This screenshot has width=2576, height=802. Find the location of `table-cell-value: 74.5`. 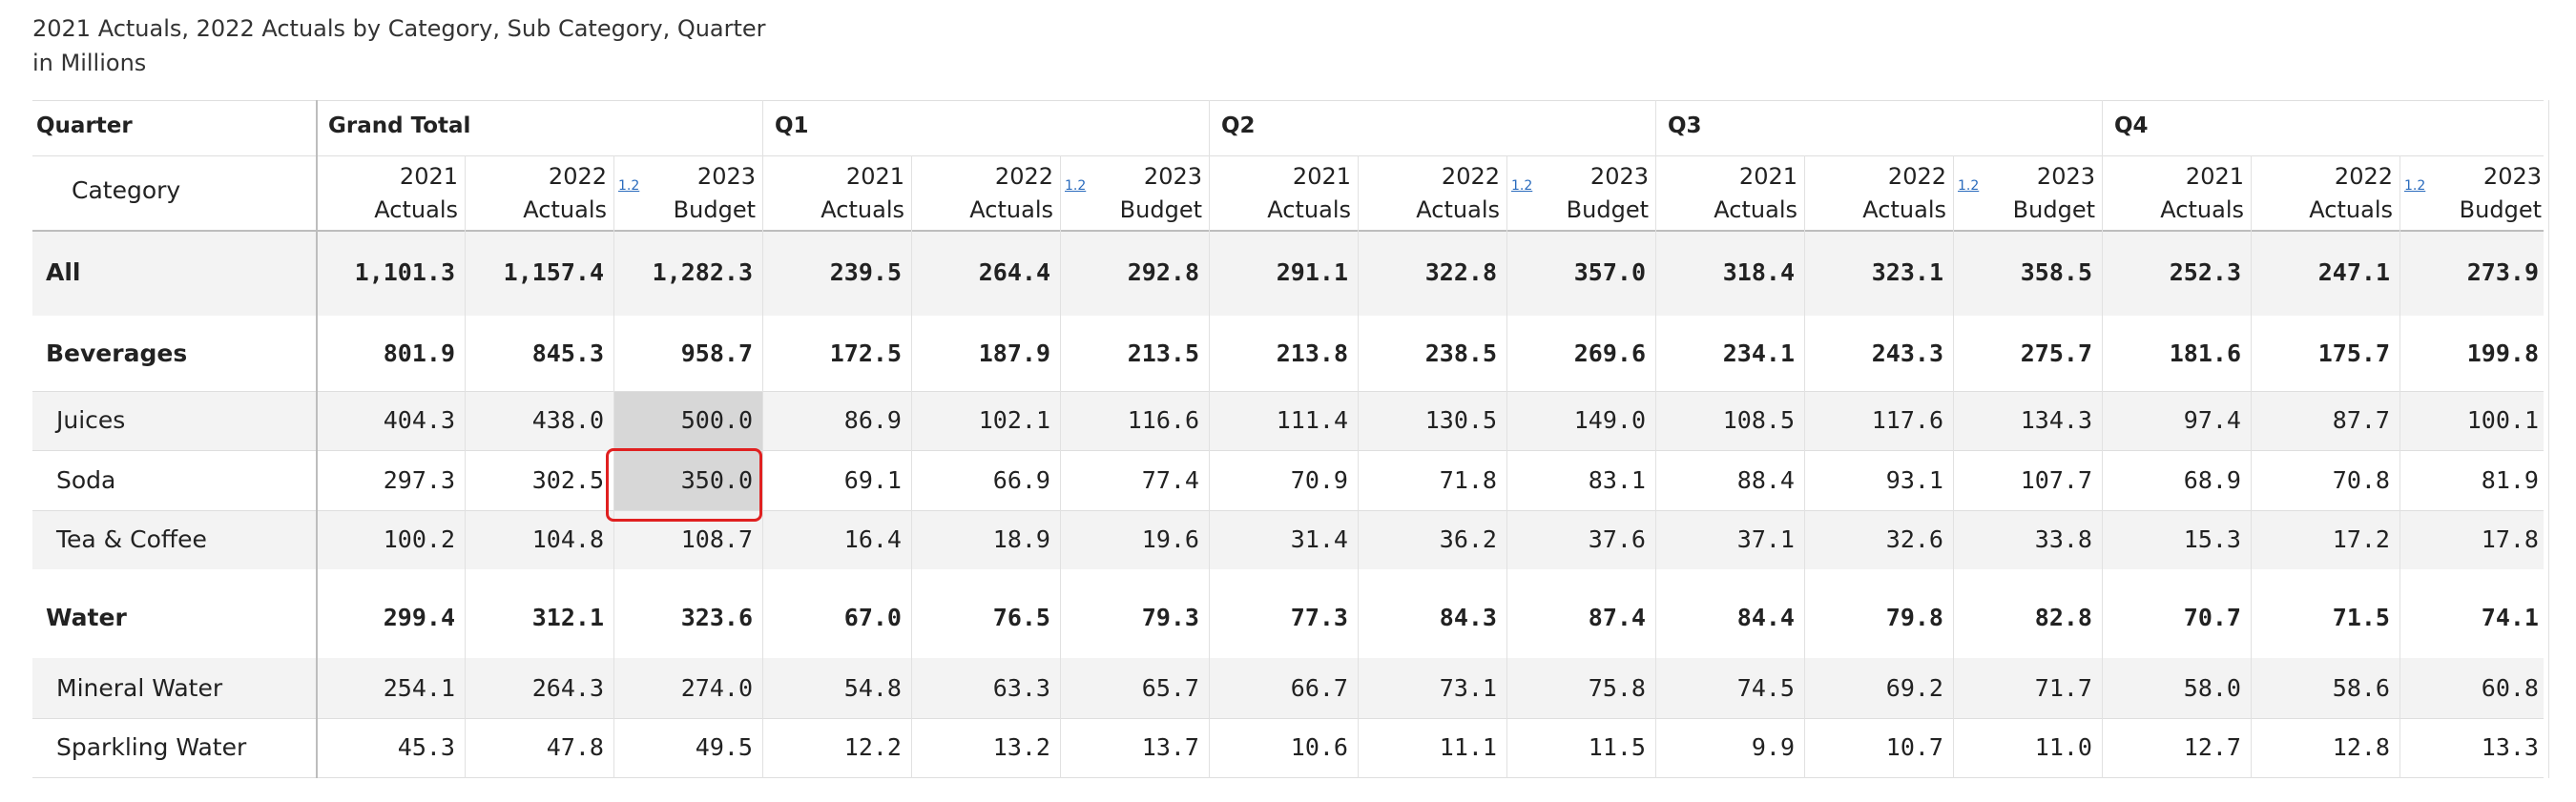

table-cell-value: 74.5 is located at coordinates (1765, 688).